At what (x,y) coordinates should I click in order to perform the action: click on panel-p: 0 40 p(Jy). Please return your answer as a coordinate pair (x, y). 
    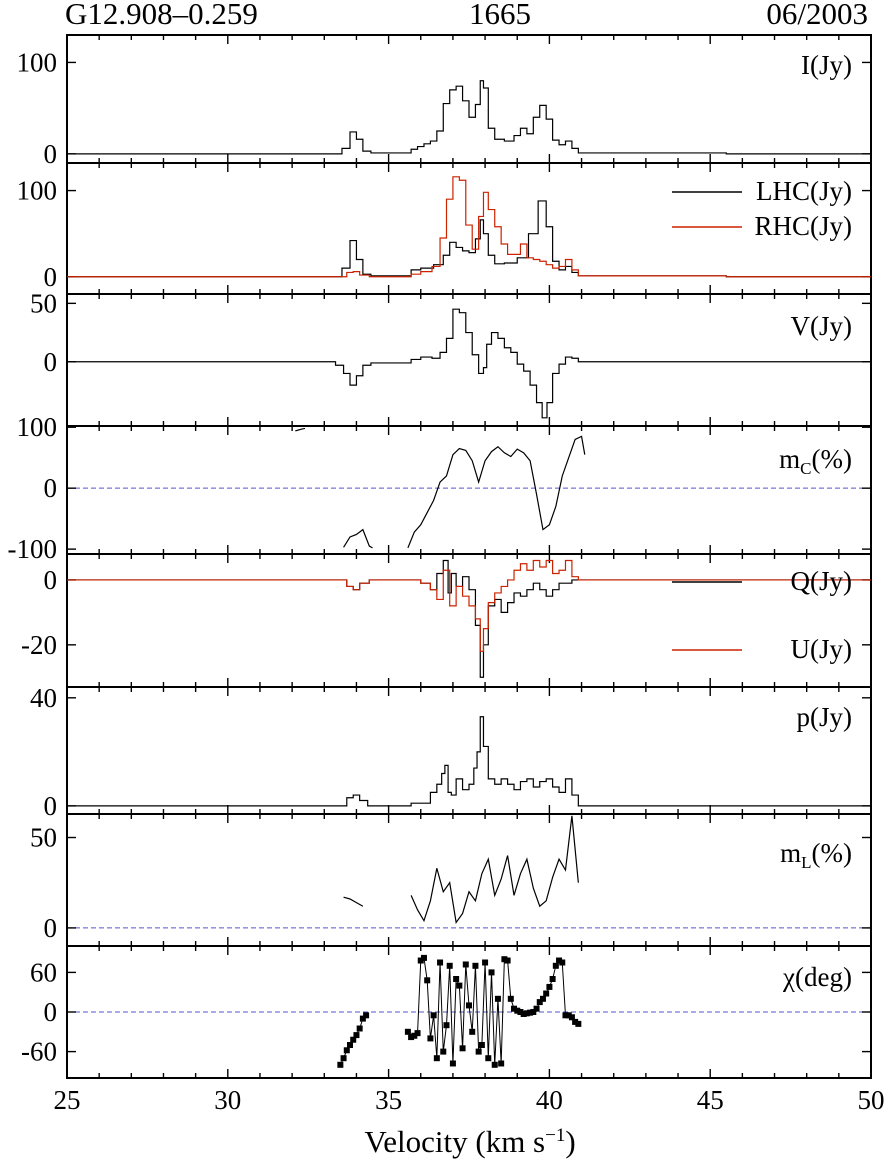
    Looking at the image, I should click on (451, 752).